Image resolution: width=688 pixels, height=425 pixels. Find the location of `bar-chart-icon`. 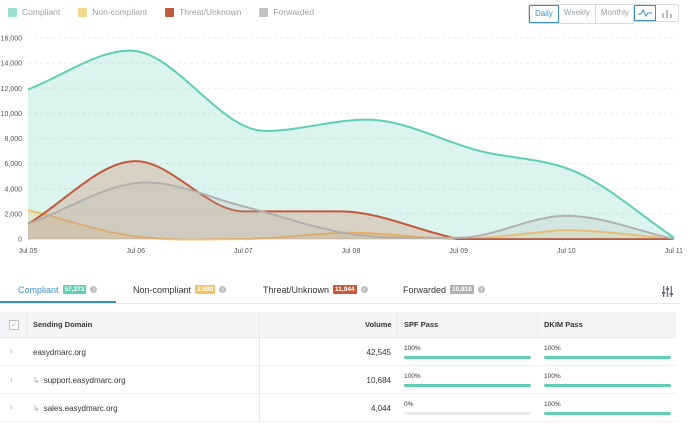

bar-chart-icon is located at coordinates (667, 14).